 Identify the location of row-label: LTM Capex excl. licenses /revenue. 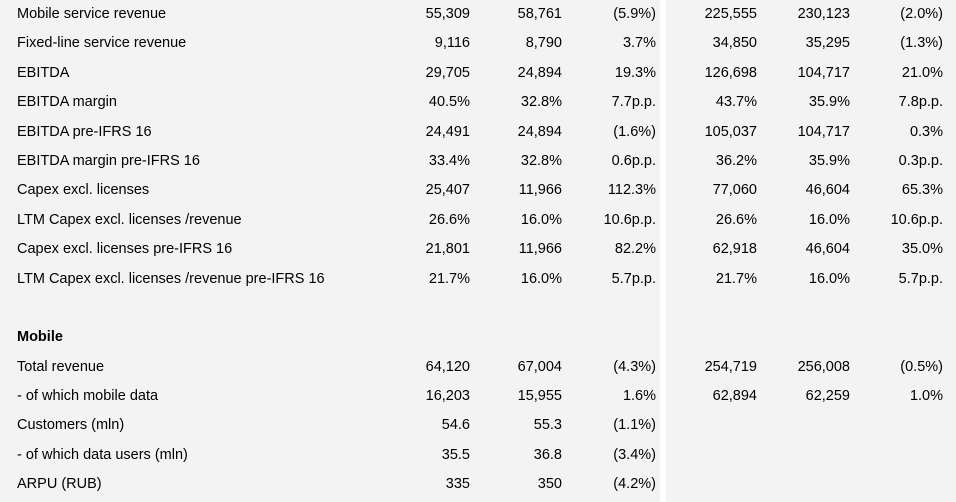
(129, 219).